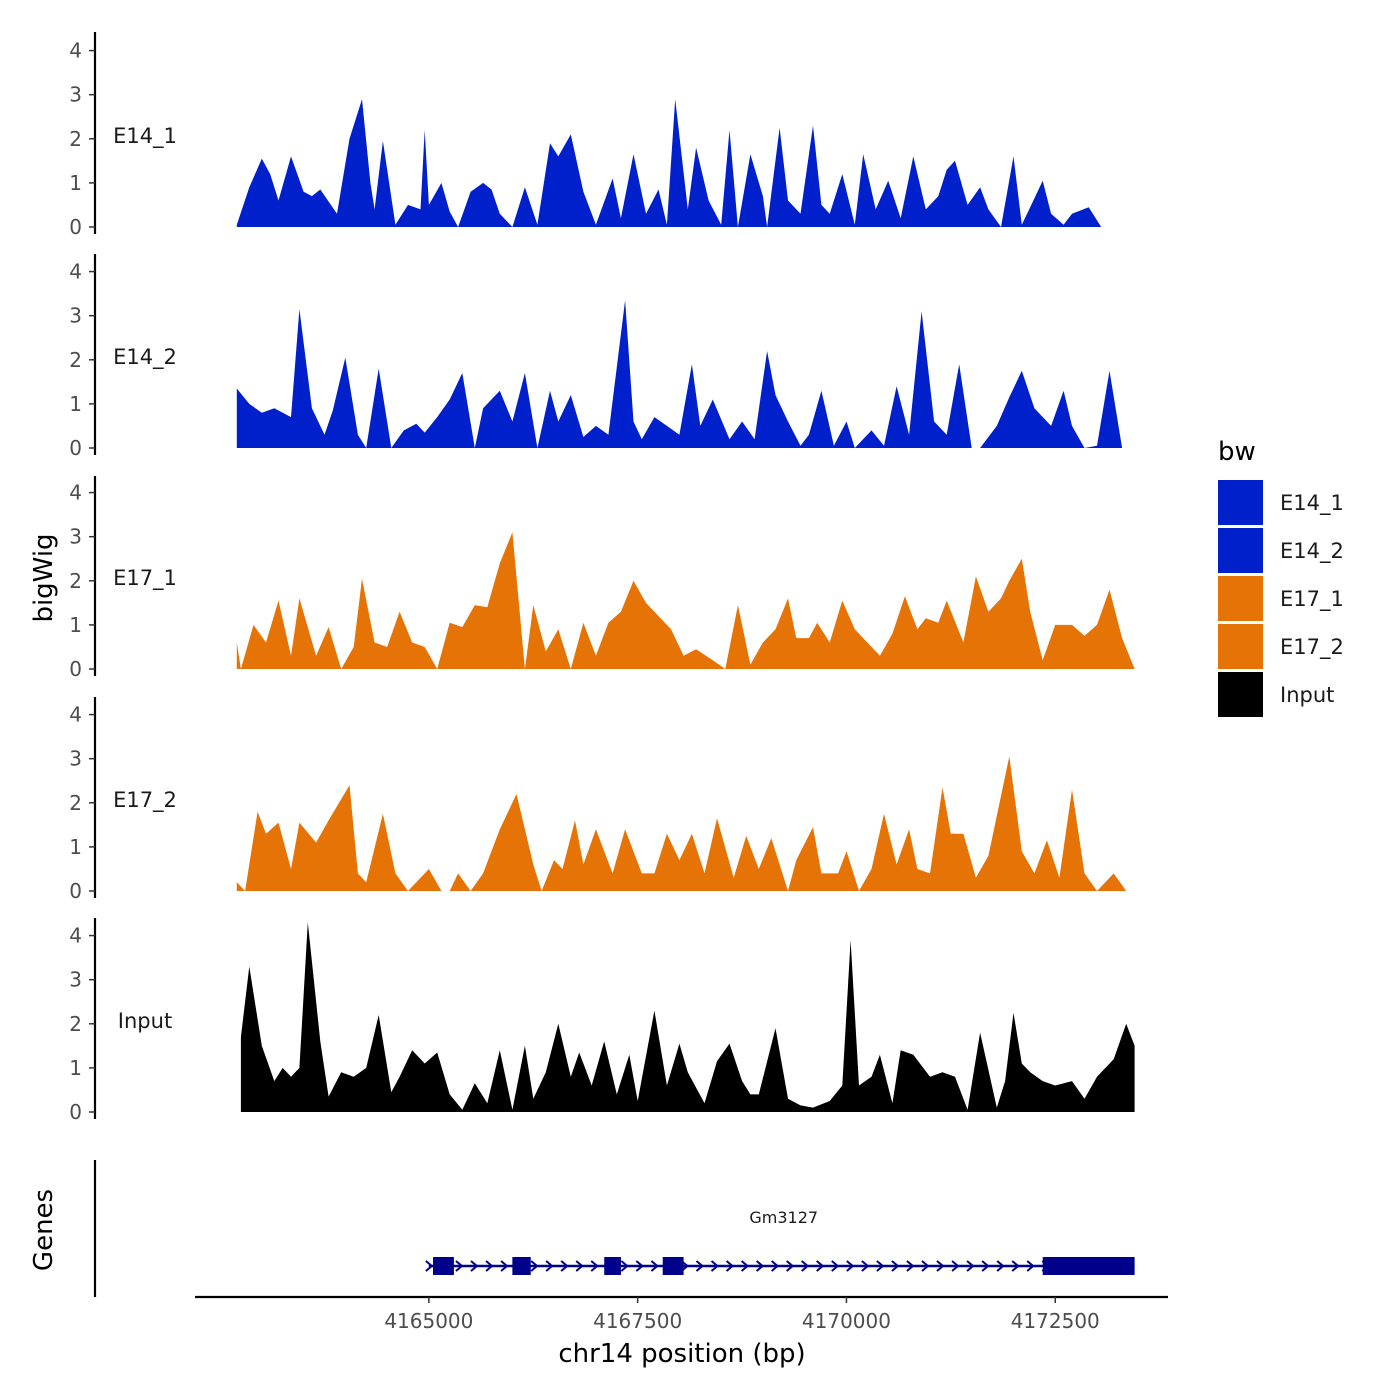  What do you see at coordinates (1312, 503) in the screenshot?
I see `legend-label: E14_1` at bounding box center [1312, 503].